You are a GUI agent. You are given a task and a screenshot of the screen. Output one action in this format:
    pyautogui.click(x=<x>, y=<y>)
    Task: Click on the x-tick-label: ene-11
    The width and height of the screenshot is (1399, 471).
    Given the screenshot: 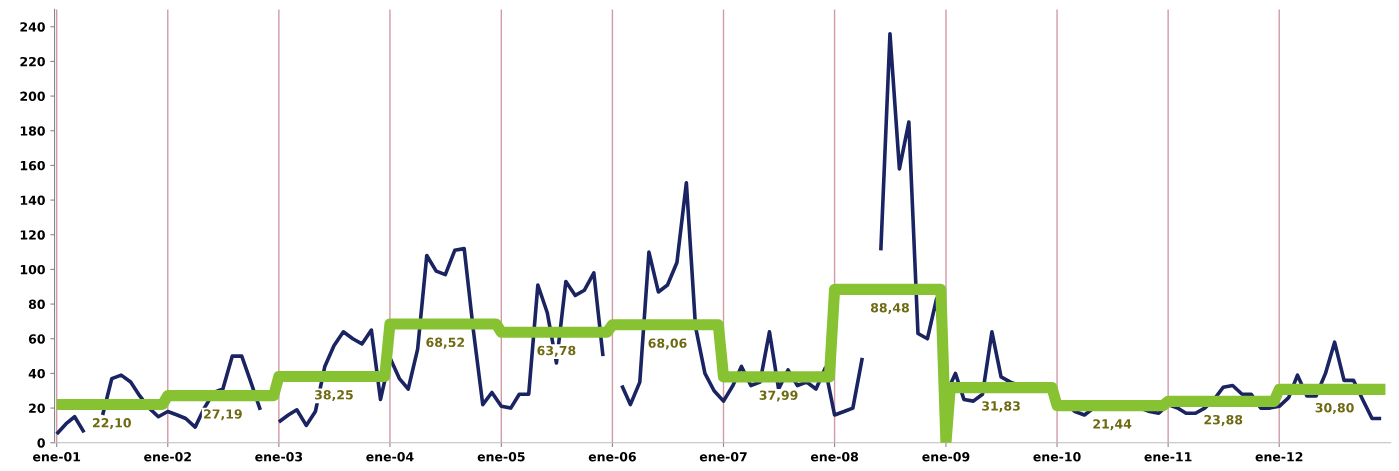 What is the action you would take?
    pyautogui.click(x=1168, y=457)
    